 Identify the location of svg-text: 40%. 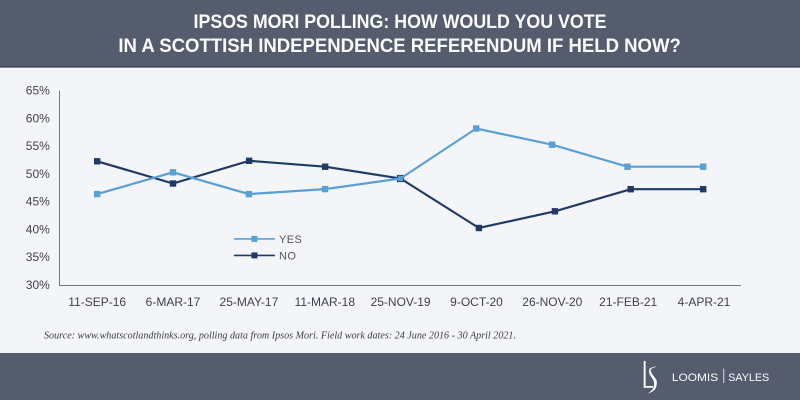
(38, 229).